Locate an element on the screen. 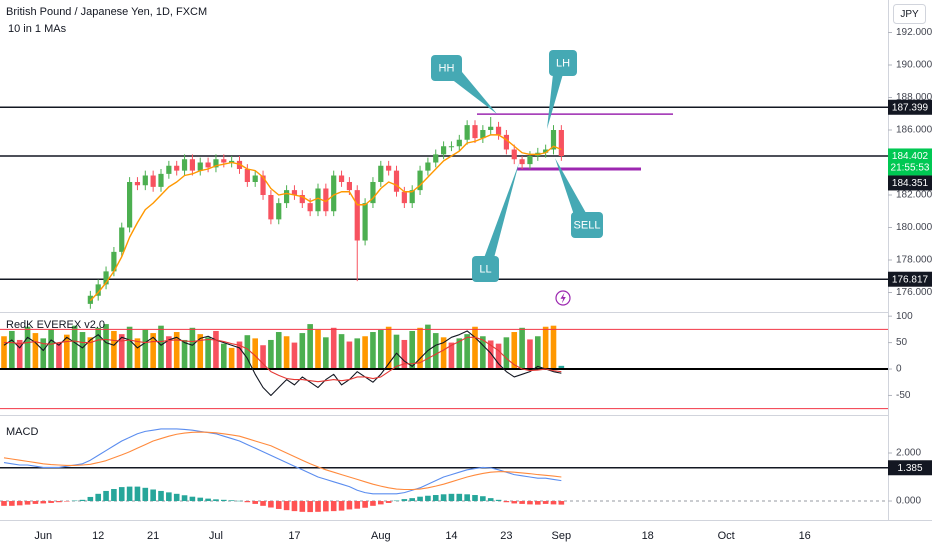 The width and height of the screenshot is (932, 550). callout-ll: LL is located at coordinates (495, 222).